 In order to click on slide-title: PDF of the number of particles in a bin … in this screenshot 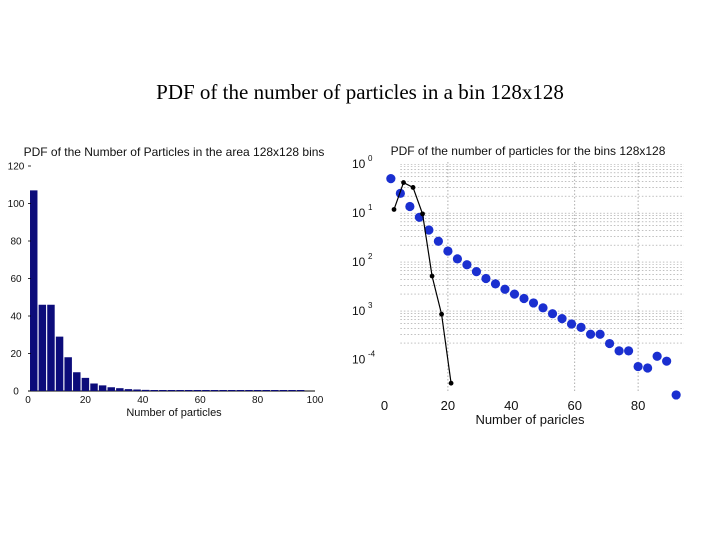, I will do `click(360, 92)`.